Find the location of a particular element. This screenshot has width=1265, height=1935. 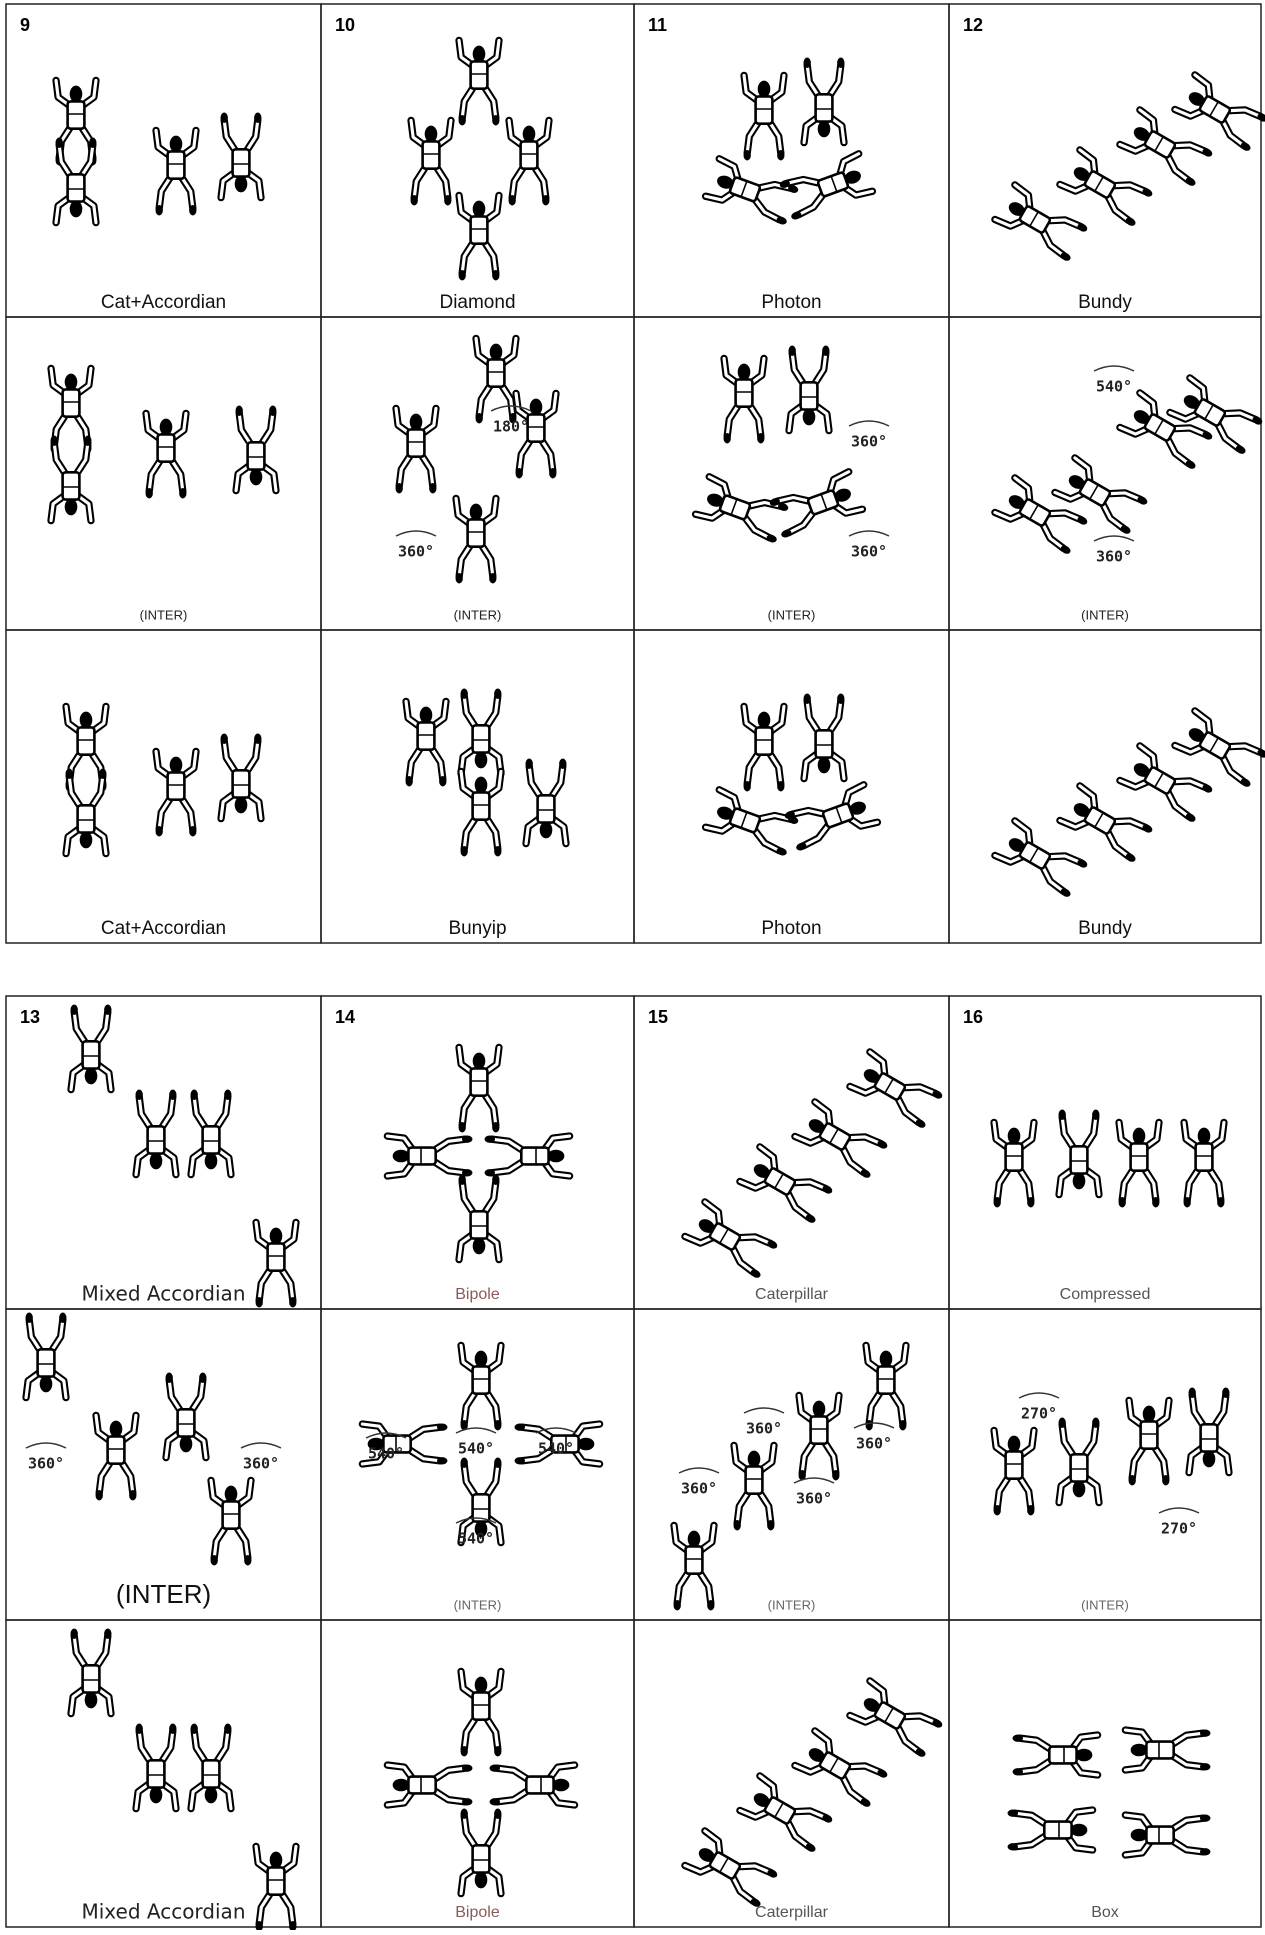

rotation-arrow is located at coordinates (261, 1445).